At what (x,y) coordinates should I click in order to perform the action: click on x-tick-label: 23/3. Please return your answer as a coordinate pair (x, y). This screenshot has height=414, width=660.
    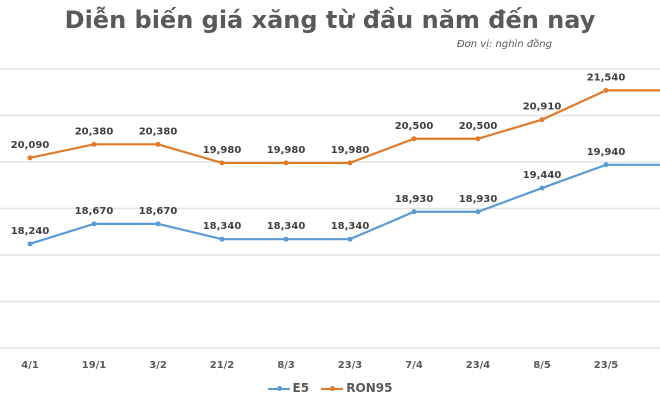
    Looking at the image, I should click on (350, 365).